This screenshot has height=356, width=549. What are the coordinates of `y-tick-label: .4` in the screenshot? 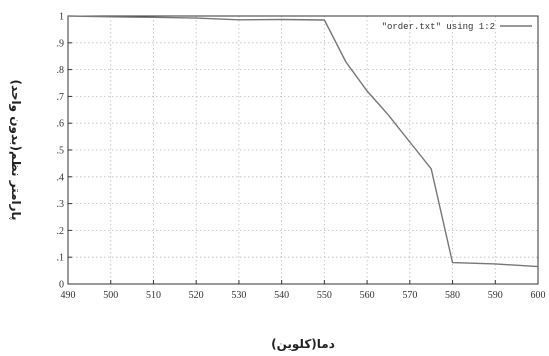 It's located at (61, 177).